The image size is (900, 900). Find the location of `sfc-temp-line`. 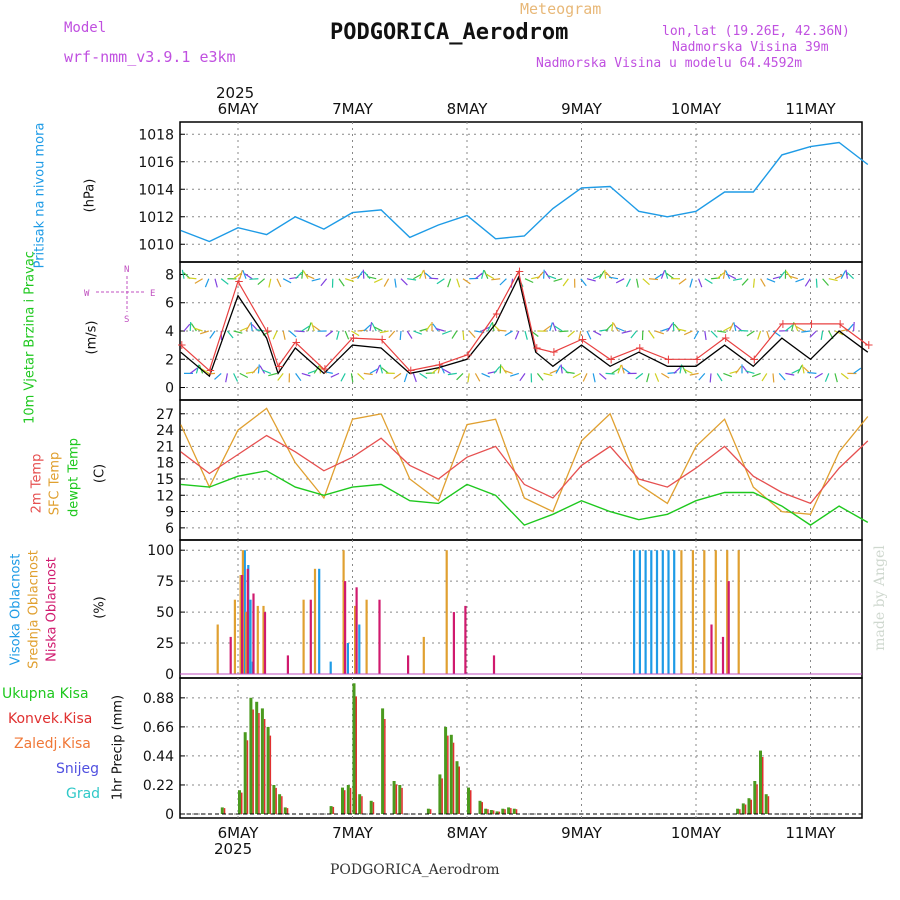

sfc-temp-line is located at coordinates (524, 461).